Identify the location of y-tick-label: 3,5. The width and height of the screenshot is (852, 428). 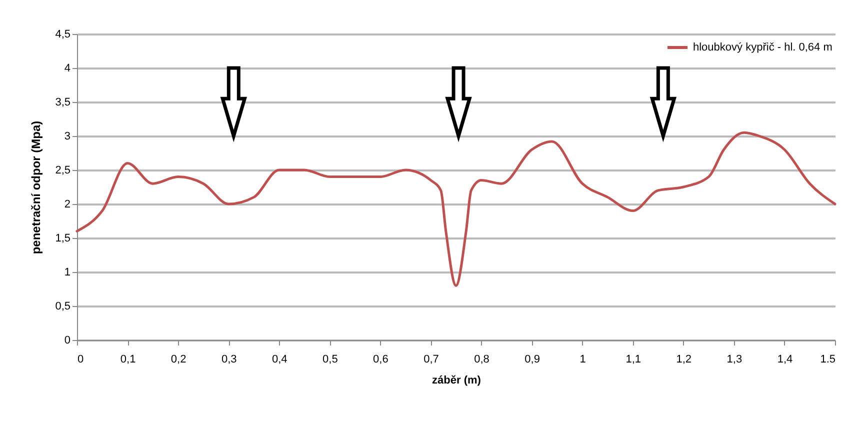
(62, 102).